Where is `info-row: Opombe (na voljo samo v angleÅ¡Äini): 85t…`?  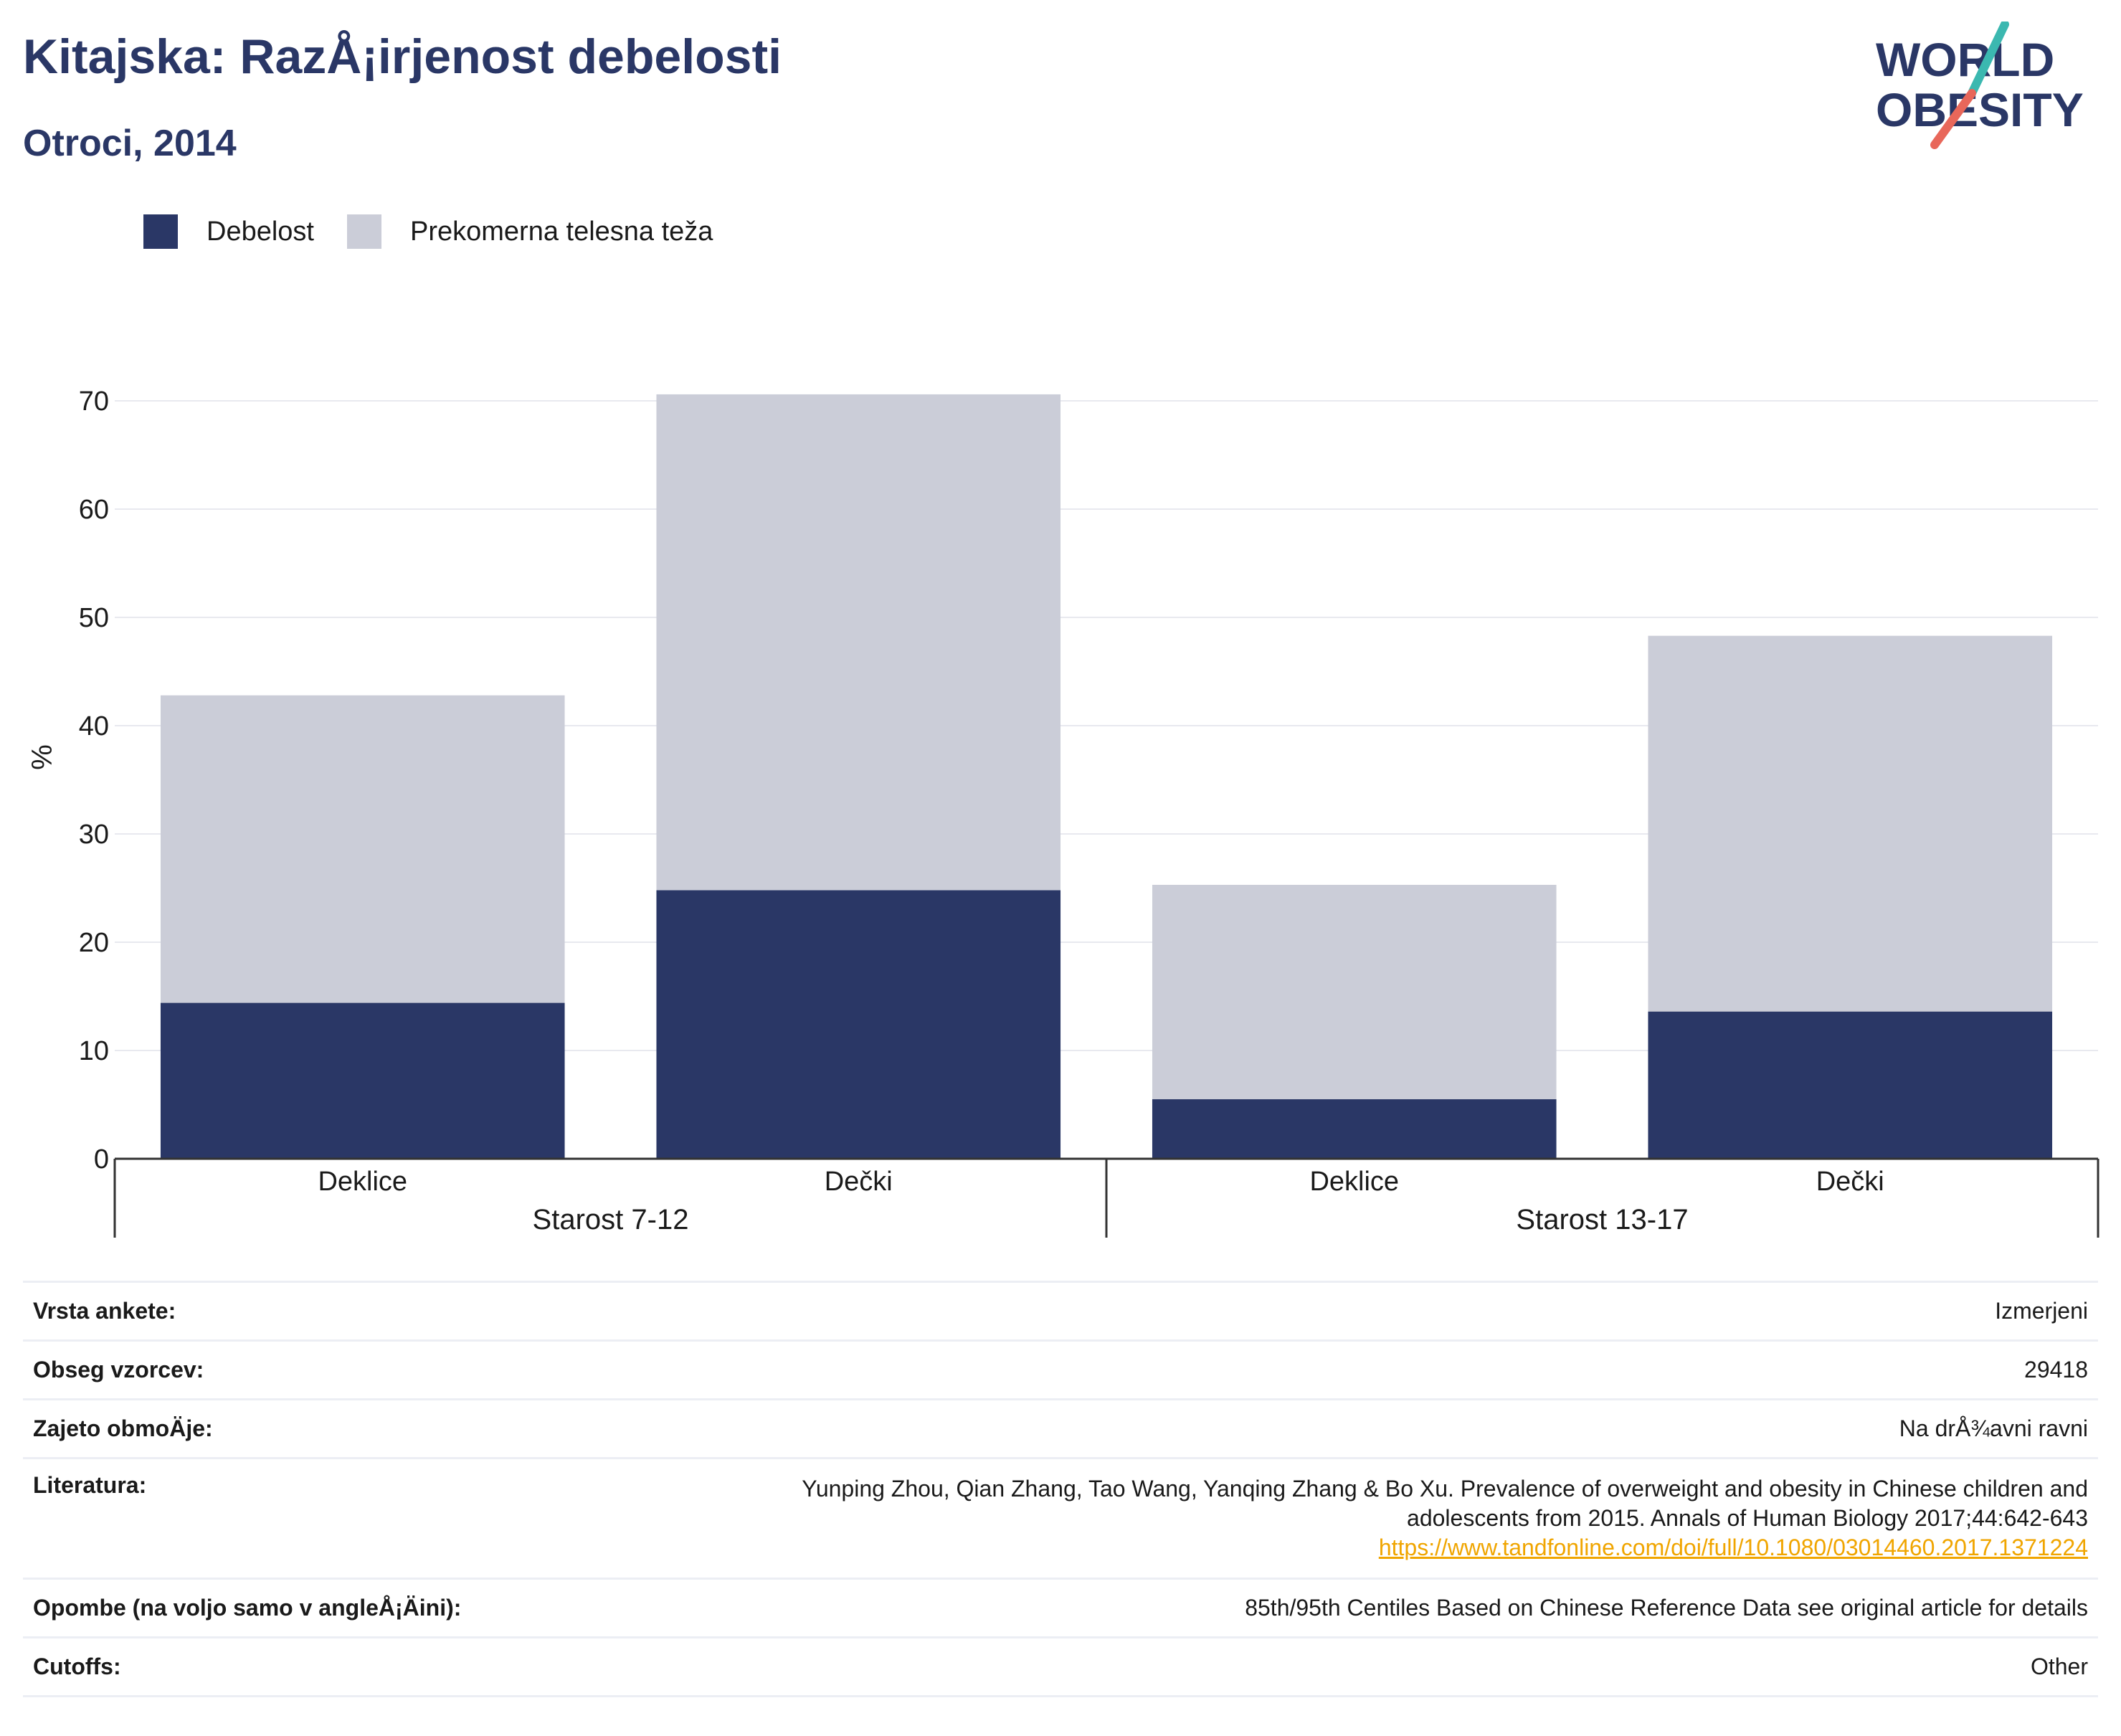 info-row: Opombe (na voljo samo v angleÅ¡Äini): 85t… is located at coordinates (1060, 1608).